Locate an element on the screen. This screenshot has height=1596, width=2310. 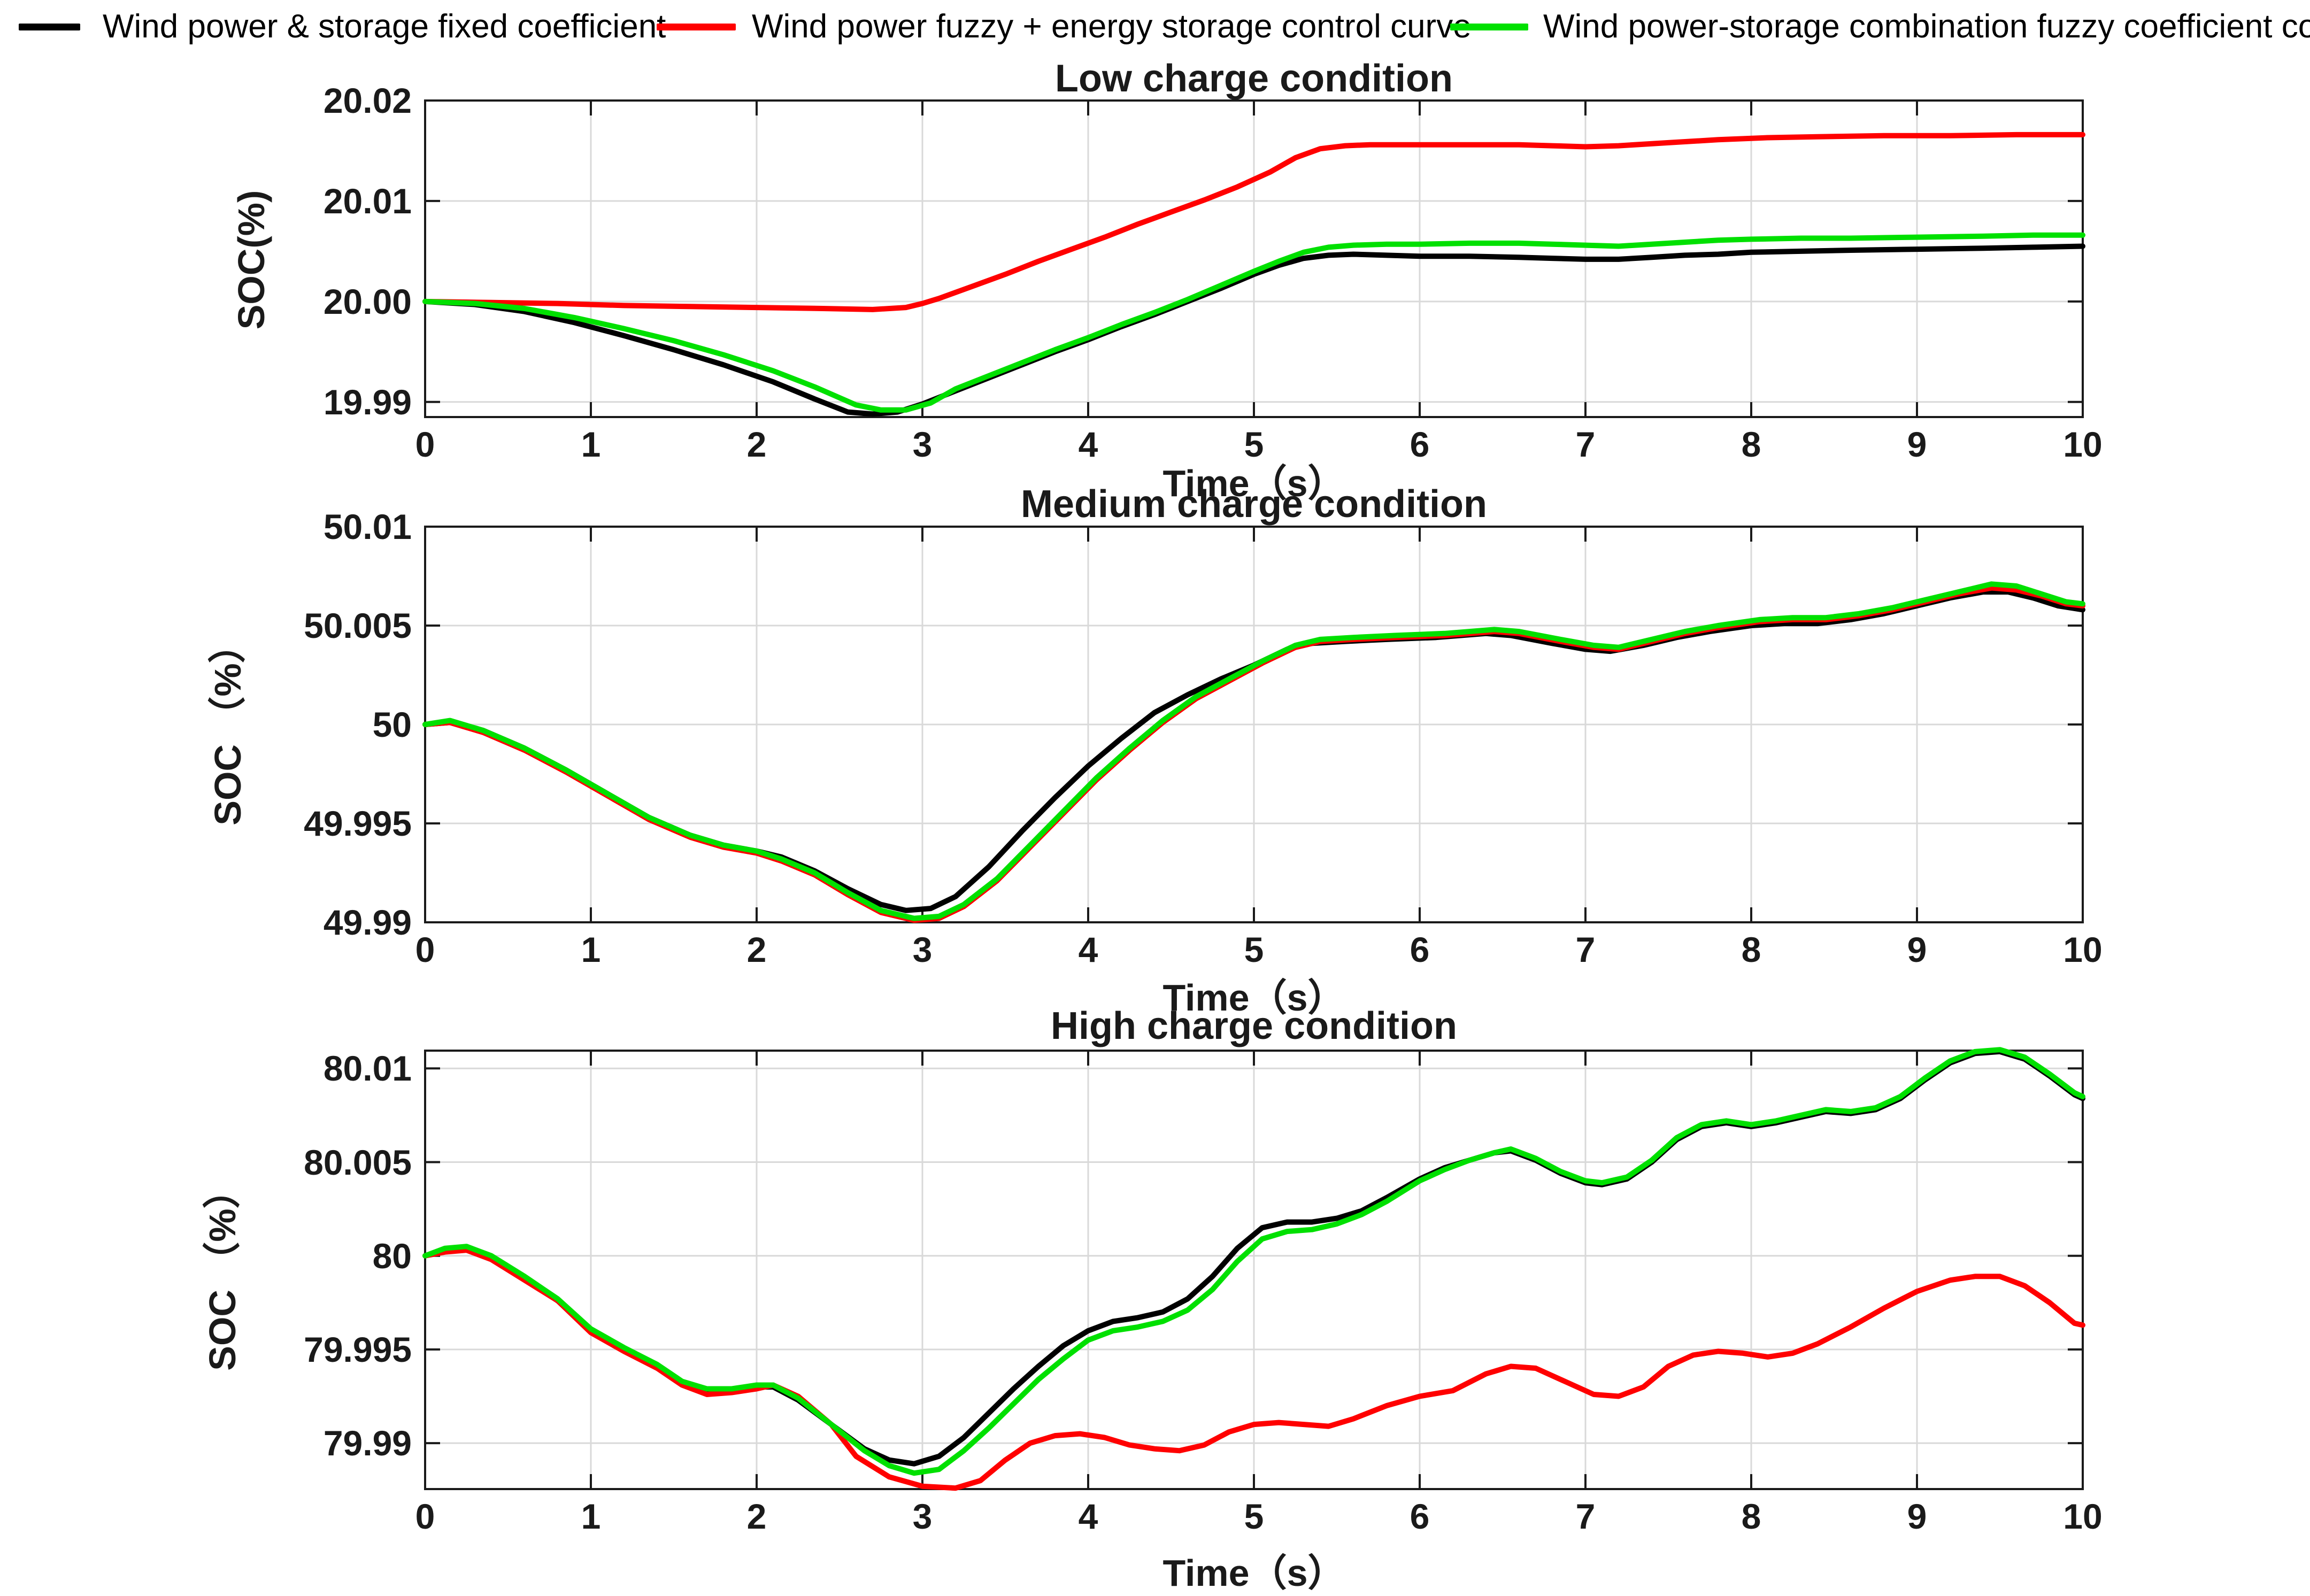
y-tick-label: 19.99 is located at coordinates (367, 402).